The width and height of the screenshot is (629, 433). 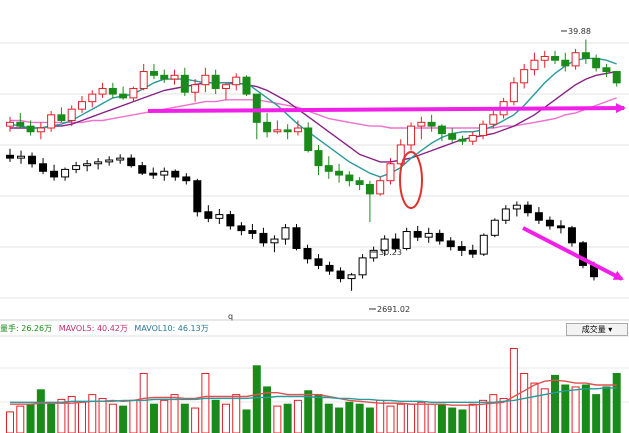 I want to click on volume-value-legend: 量手: 26.26万, so click(x=26, y=328).